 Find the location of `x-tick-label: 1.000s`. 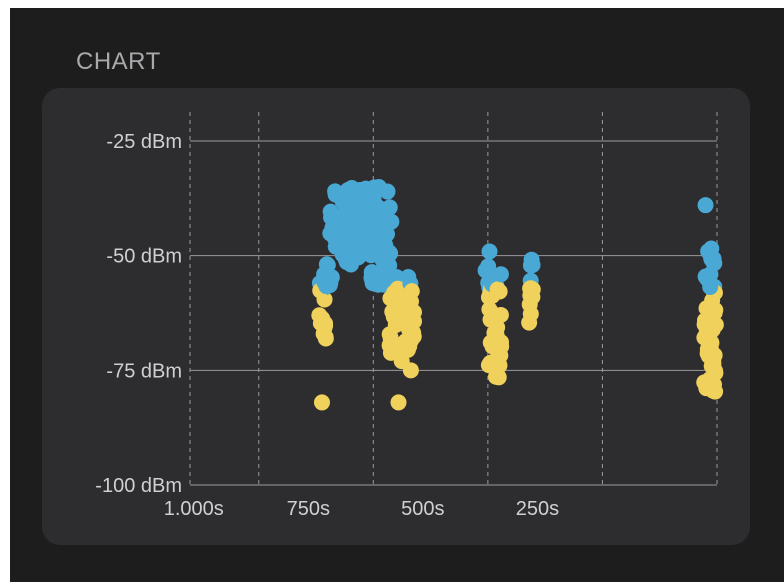

x-tick-label: 1.000s is located at coordinates (194, 509).